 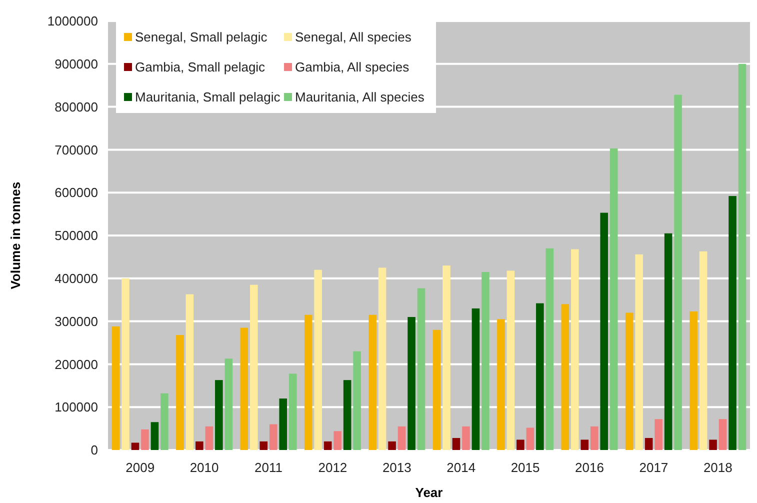 What do you see at coordinates (94, 450) in the screenshot?
I see `y-tick-label: 0` at bounding box center [94, 450].